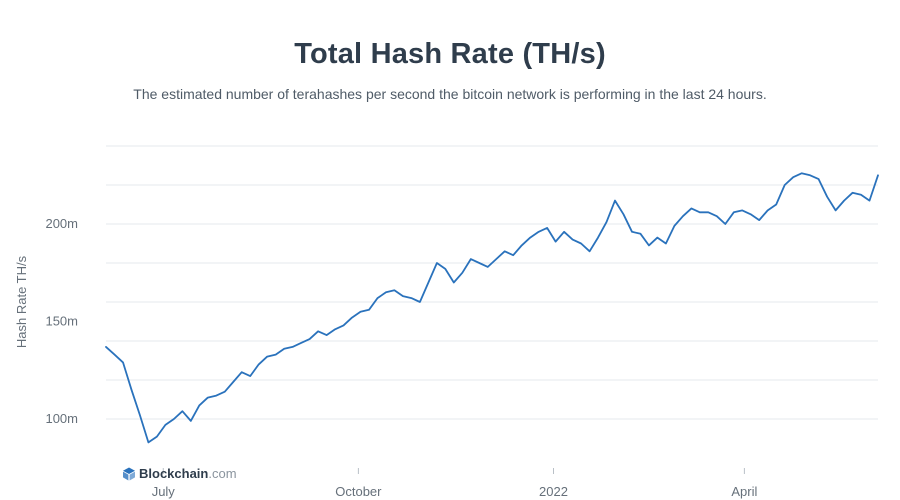  I want to click on y-tick-label: 100m, so click(61, 418).